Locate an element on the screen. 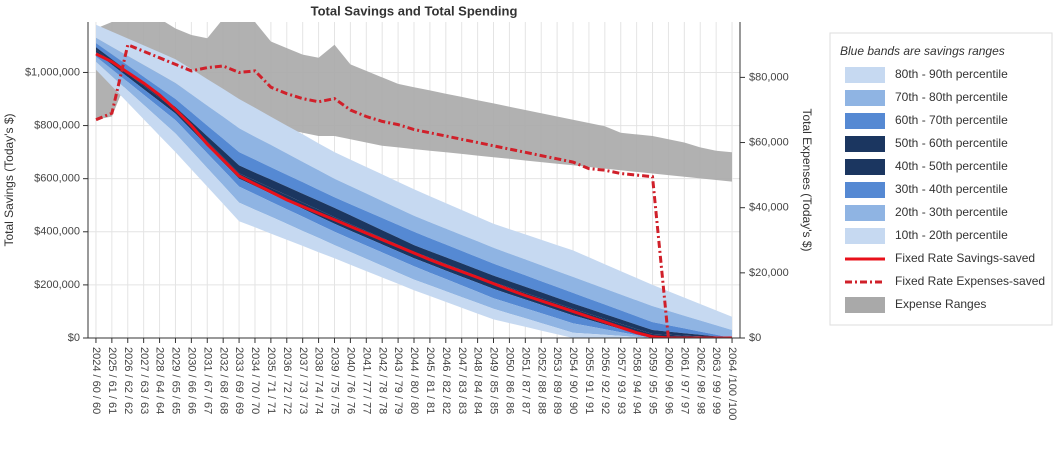 The height and width of the screenshot is (450, 1055). x-tick-label: 2025 / 61 / 61 is located at coordinates (112, 380).